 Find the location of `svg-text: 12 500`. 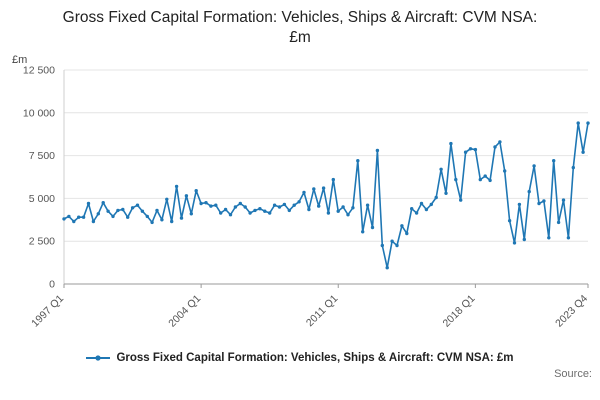

svg-text: 12 500 is located at coordinates (39, 71).